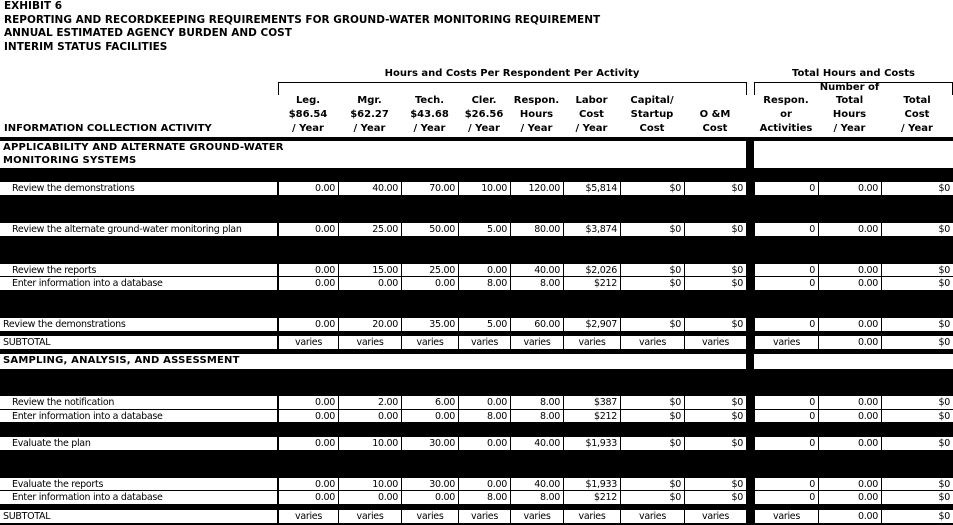 The width and height of the screenshot is (953, 525). What do you see at coordinates (537, 188) in the screenshot?
I see `table-cell: 120.00` at bounding box center [537, 188].